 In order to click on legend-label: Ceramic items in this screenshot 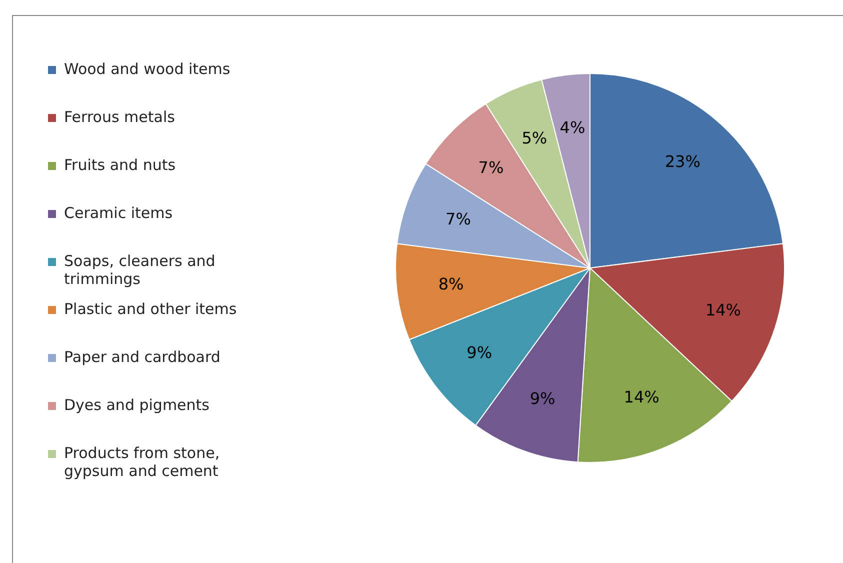, I will do `click(118, 213)`.